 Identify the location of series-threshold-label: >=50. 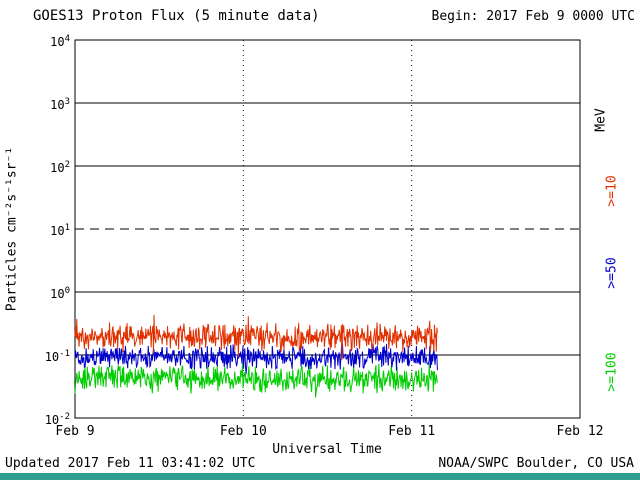
(612, 273).